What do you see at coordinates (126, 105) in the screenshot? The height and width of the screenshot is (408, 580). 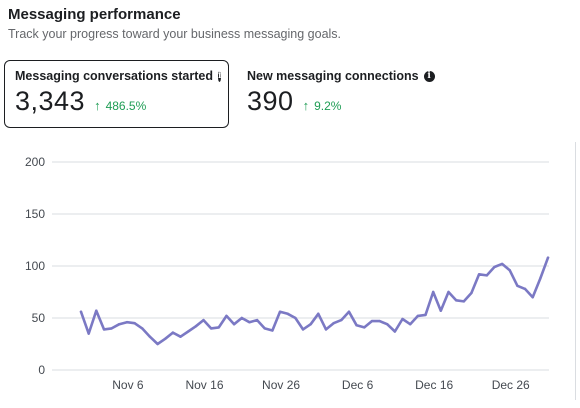 I see `metric-delta-value: 486.5%` at bounding box center [126, 105].